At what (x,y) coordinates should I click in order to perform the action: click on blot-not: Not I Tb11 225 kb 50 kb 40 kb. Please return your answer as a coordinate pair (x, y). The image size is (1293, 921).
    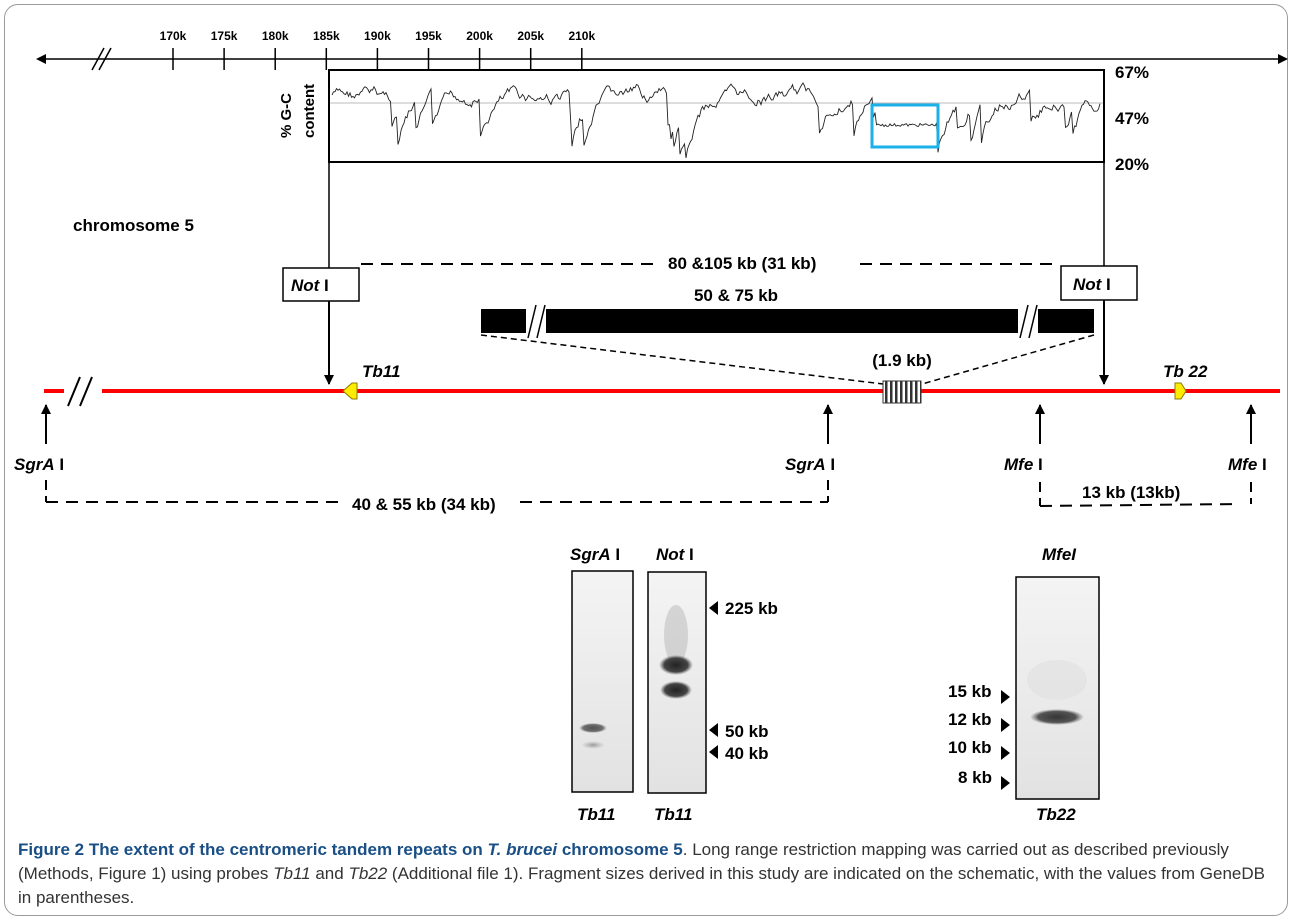
    Looking at the image, I should click on (712, 684).